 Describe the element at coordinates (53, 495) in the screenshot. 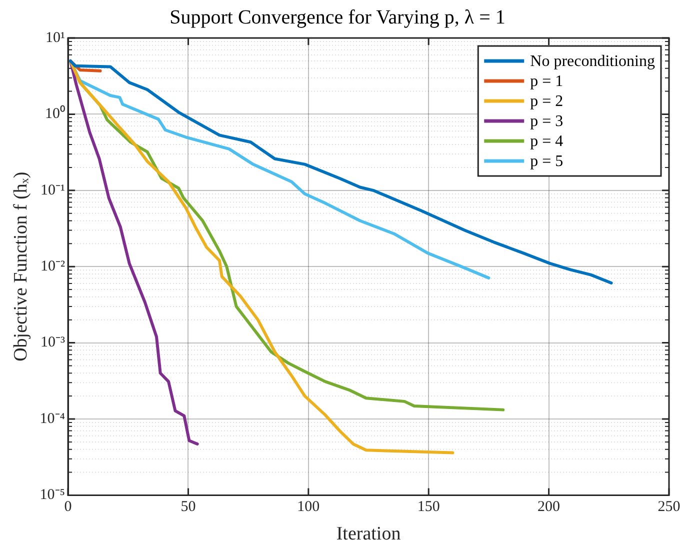

I see `y-tick-label: 10⁻⁵` at that location.